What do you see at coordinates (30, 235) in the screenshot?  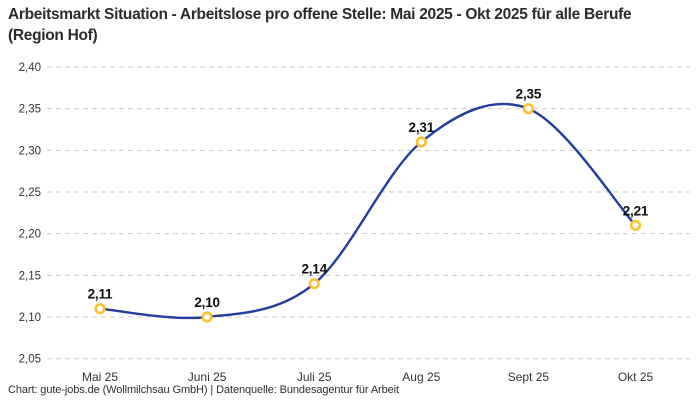 I see `y-tick-label: 2,20` at bounding box center [30, 235].